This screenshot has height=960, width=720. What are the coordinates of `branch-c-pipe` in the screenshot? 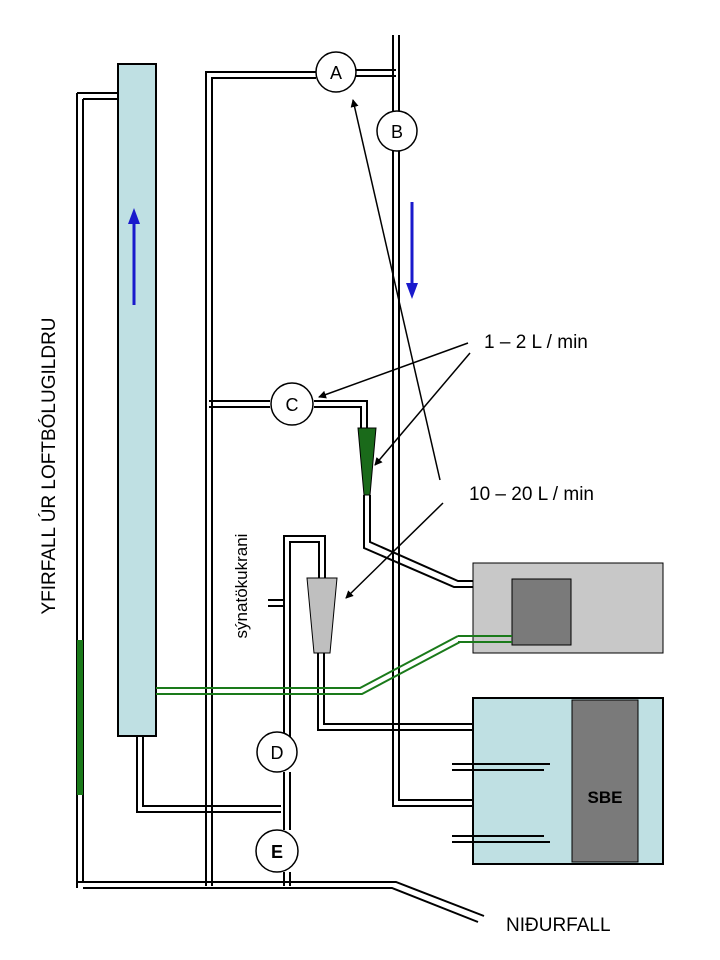 It's located at (288, 414).